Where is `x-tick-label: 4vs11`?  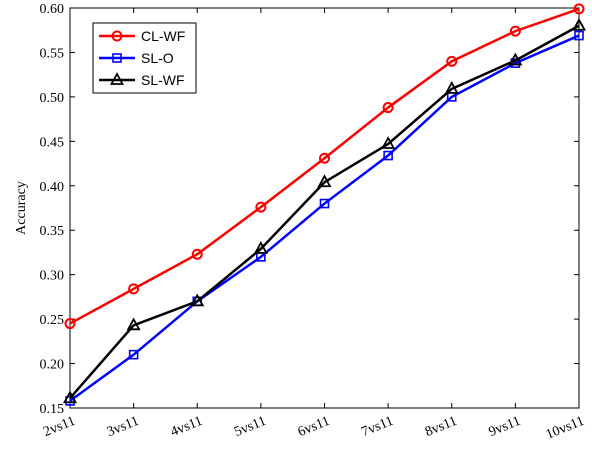 x-tick-label: 4vs11 is located at coordinates (187, 427).